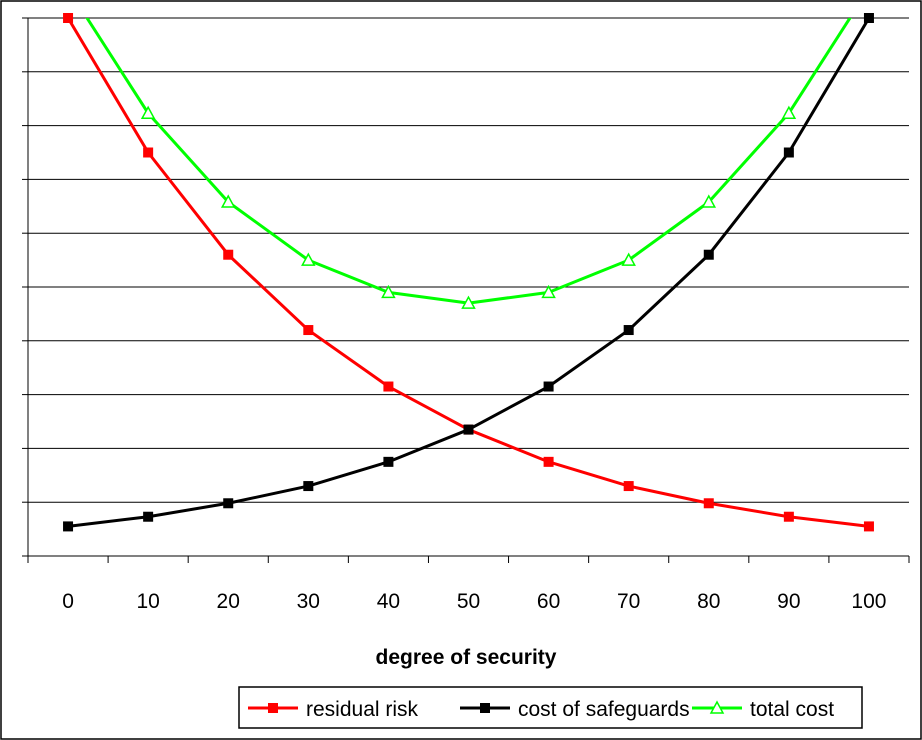 The width and height of the screenshot is (922, 740). Describe the element at coordinates (147, 601) in the screenshot. I see `x-tick-label: 10` at that location.